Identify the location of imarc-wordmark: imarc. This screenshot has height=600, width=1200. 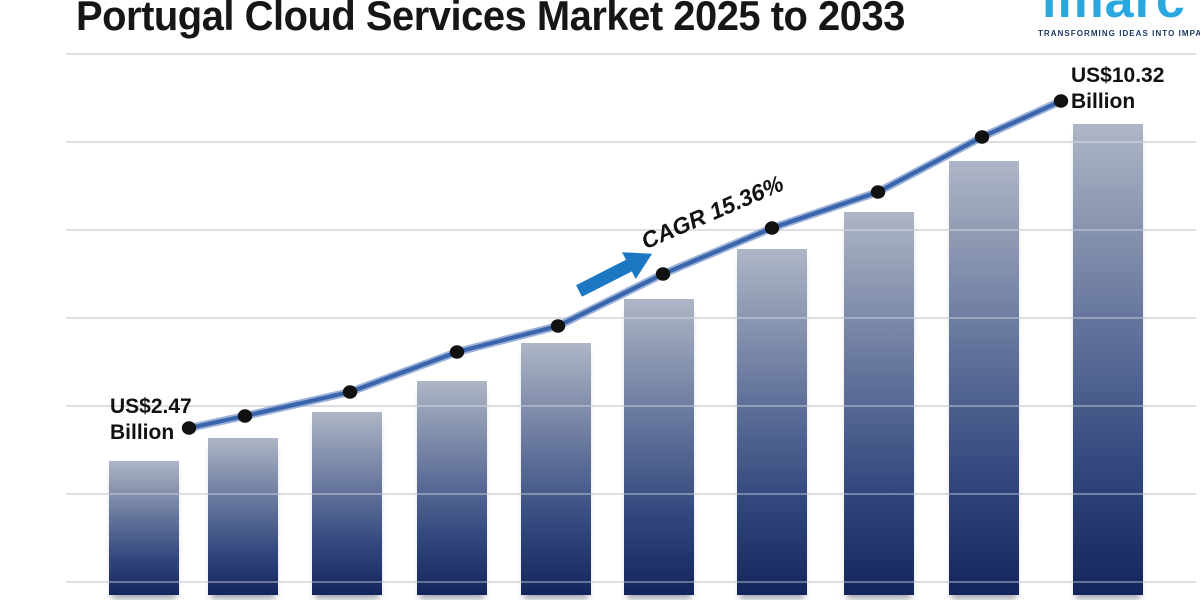
(1121, 12).